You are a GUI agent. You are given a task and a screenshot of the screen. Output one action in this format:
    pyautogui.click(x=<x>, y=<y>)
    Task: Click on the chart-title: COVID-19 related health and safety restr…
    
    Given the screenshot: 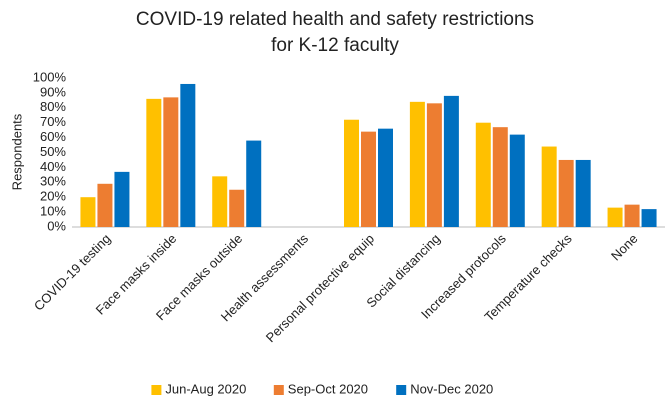 What is the action you would take?
    pyautogui.click(x=335, y=19)
    